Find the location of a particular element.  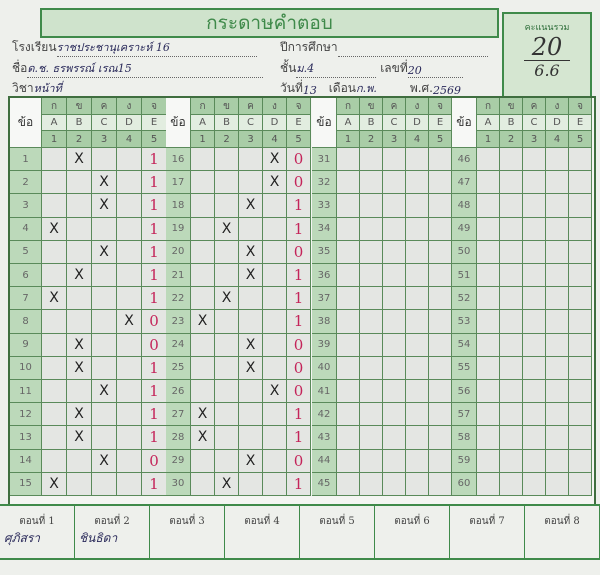

school-field: ราชประชานุเคราะห์ 16 is located at coordinates (156, 47).